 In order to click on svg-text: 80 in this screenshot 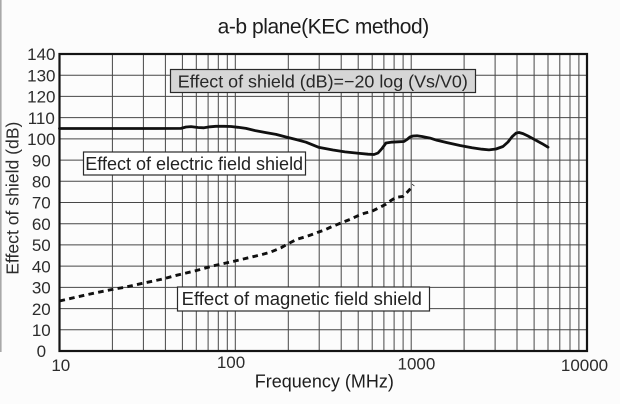, I will do `click(41, 182)`.